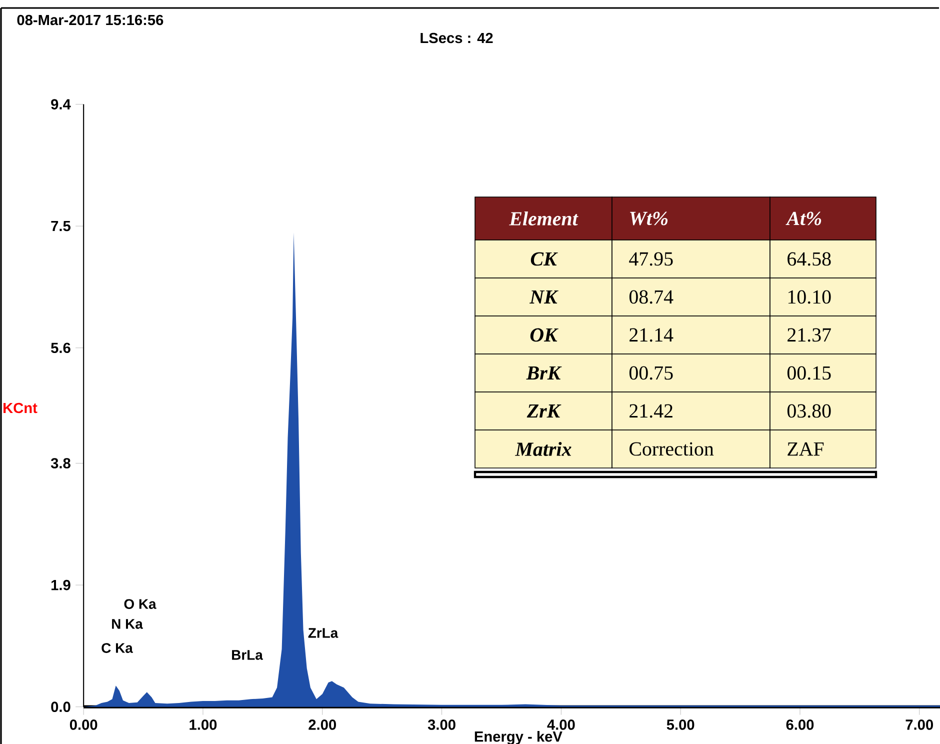  I want to click on y-tick-label: 3.8, so click(60, 463).